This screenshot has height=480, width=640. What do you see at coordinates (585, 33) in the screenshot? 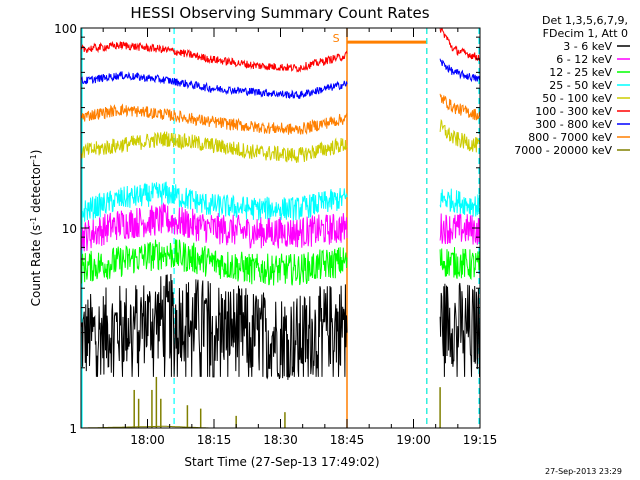
I see `legend-header-2: FDecim 1, Att 0` at bounding box center [585, 33].